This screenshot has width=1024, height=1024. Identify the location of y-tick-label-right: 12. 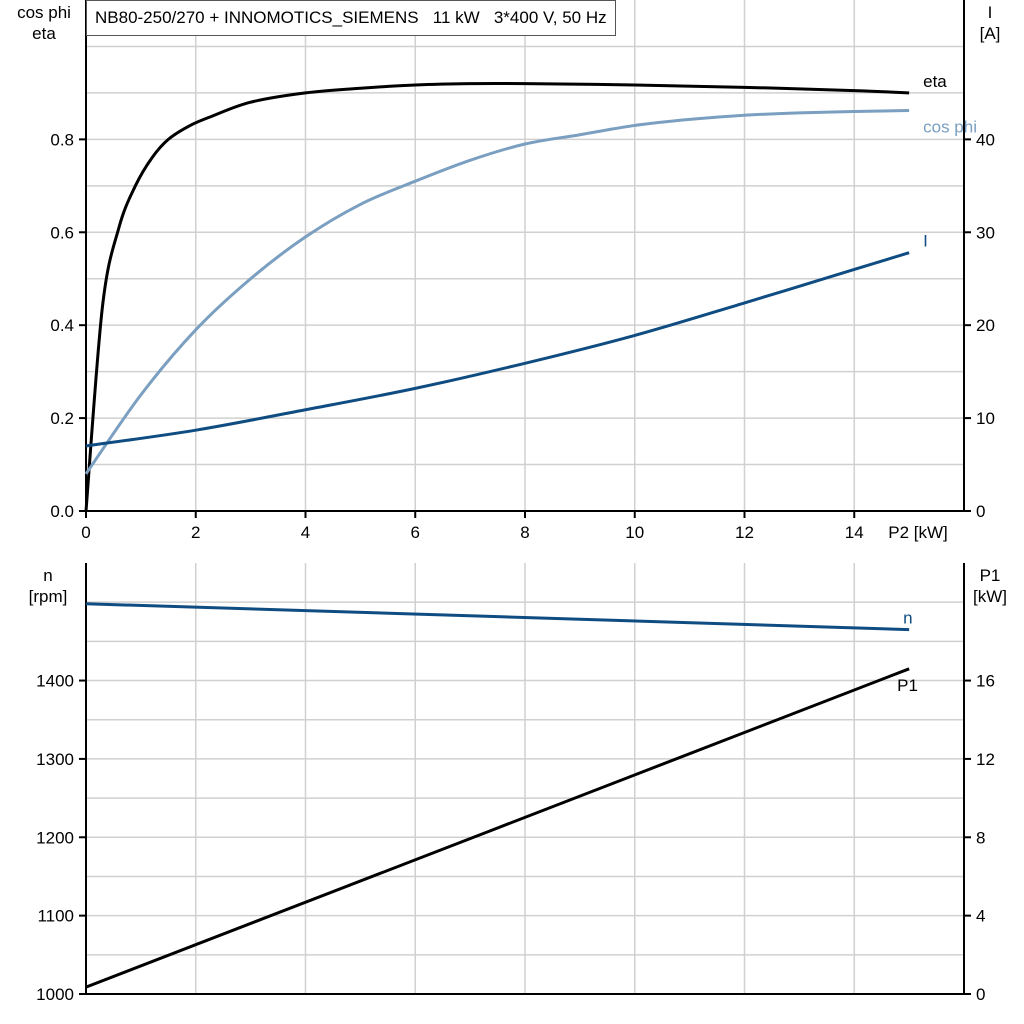
(985, 759).